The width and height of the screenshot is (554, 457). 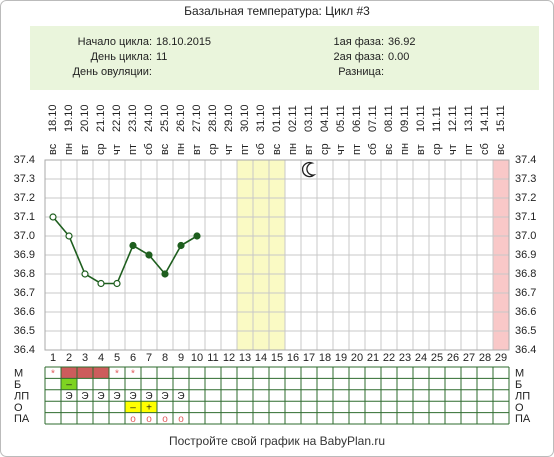 I want to click on info-label: День овуляции:, so click(x=112, y=72).